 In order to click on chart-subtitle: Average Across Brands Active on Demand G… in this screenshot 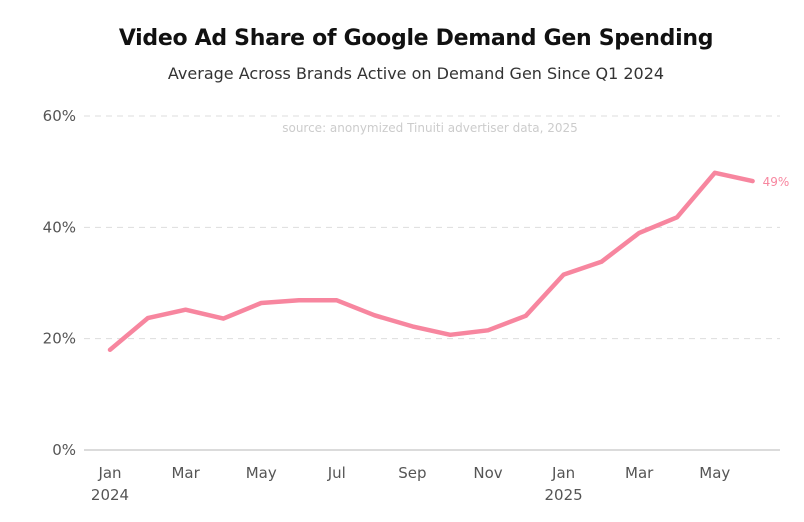, I will do `click(416, 73)`.